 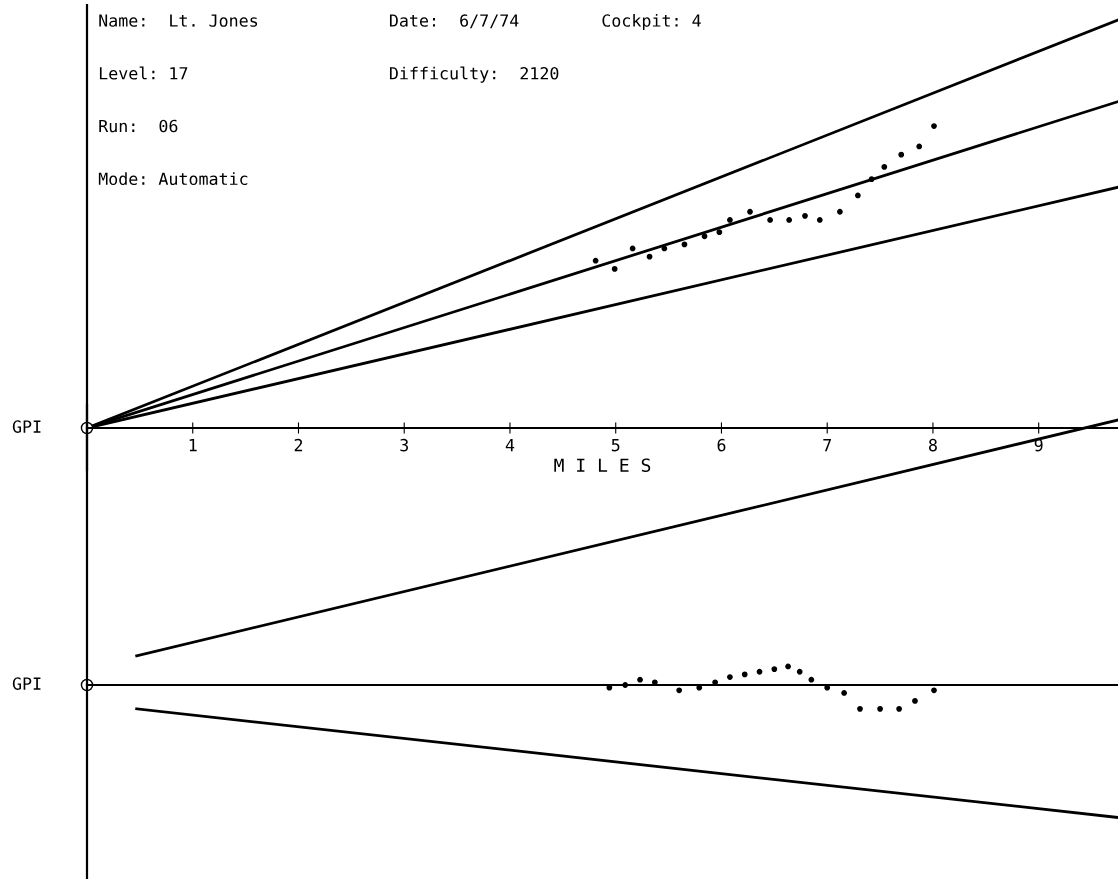 What do you see at coordinates (454, 21) in the screenshot?
I see `annotation: Date: 6/7/74` at bounding box center [454, 21].